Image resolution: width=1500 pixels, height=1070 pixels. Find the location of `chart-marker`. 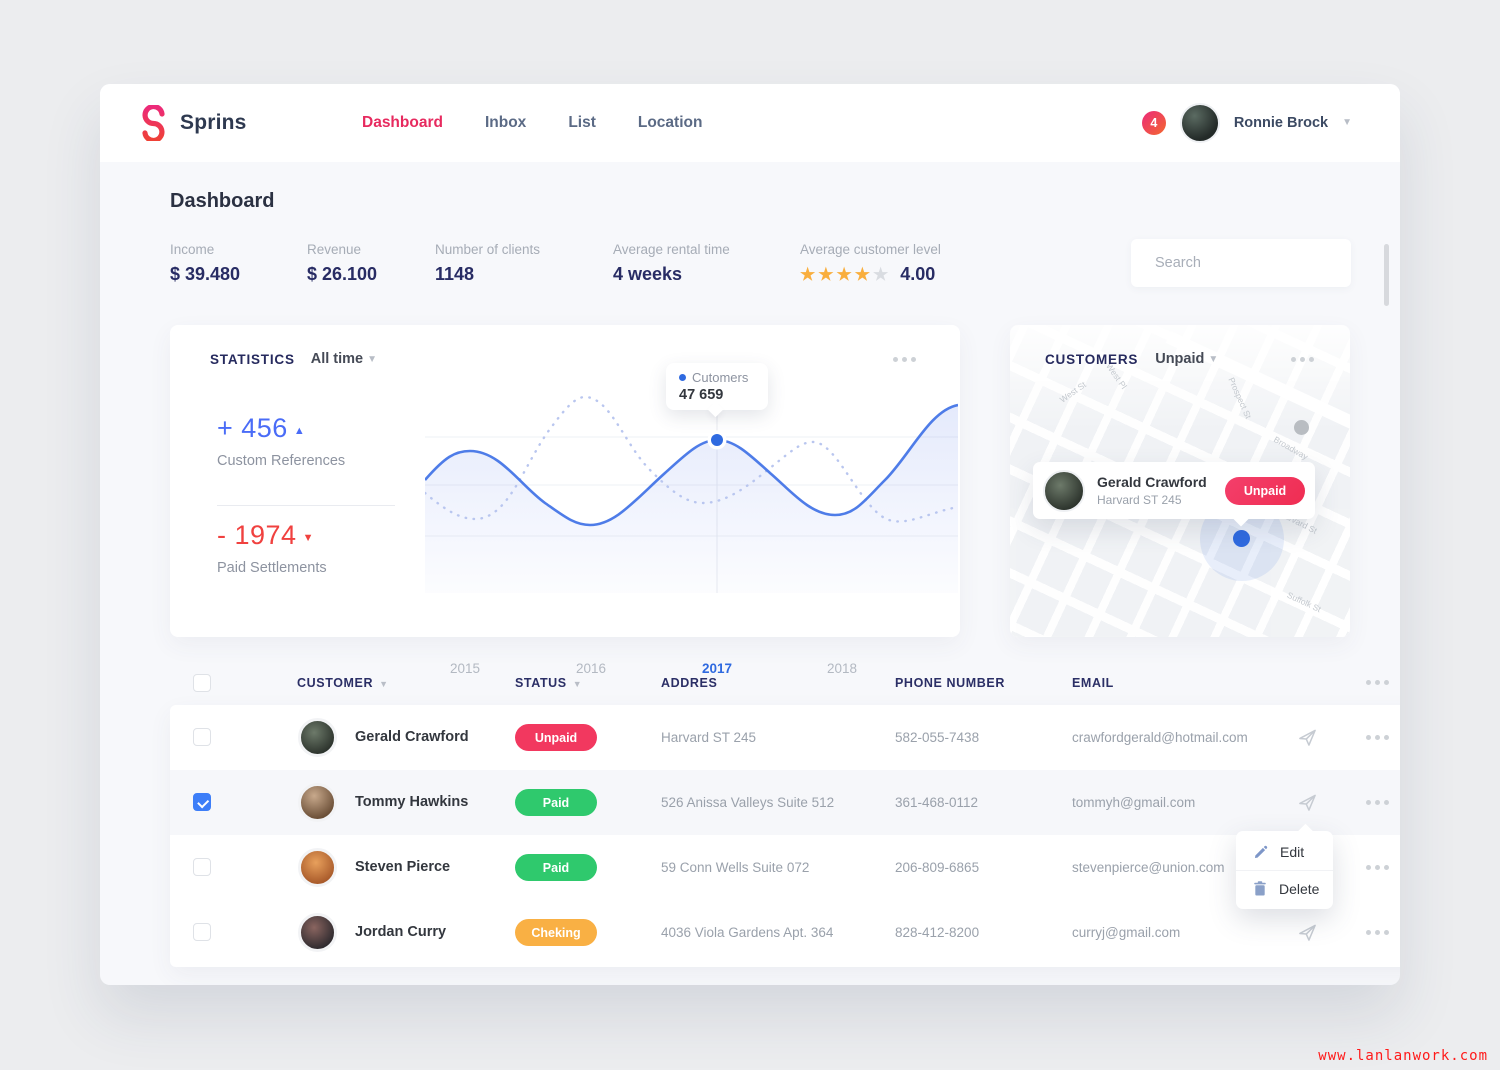

chart-marker is located at coordinates (717, 440).